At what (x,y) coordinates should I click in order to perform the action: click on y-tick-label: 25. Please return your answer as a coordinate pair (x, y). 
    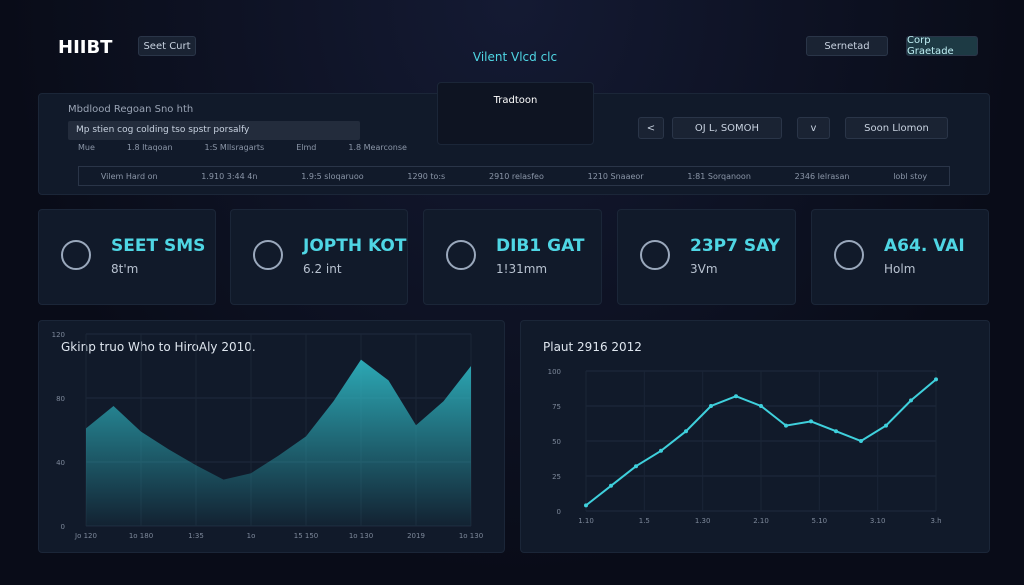
    Looking at the image, I should click on (556, 477).